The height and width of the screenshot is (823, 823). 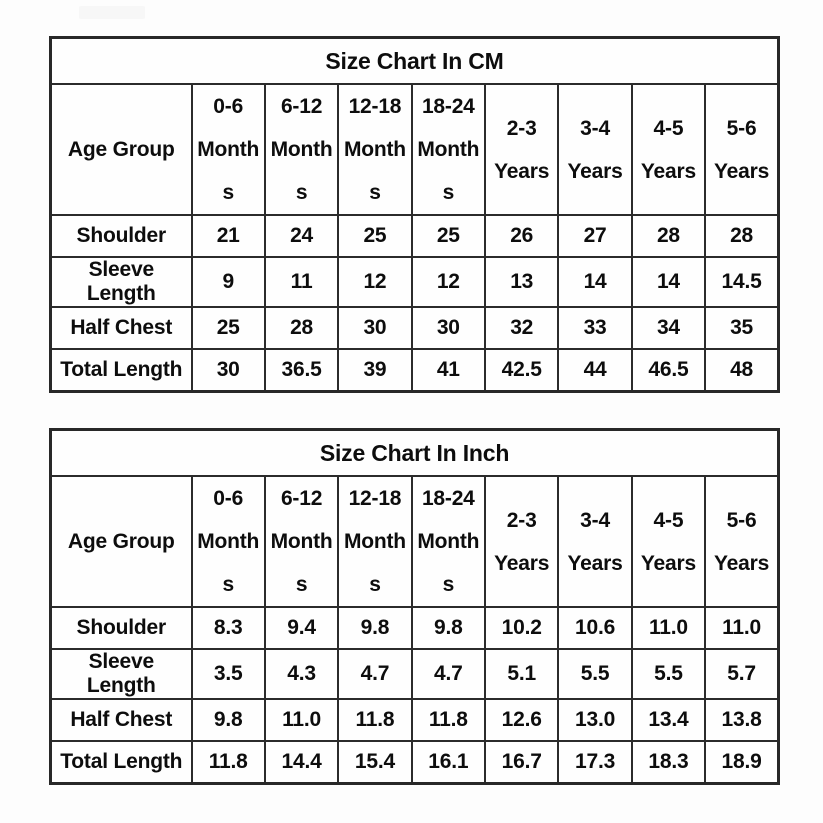 What do you see at coordinates (375, 370) in the screenshot?
I see `table-cell: 39` at bounding box center [375, 370].